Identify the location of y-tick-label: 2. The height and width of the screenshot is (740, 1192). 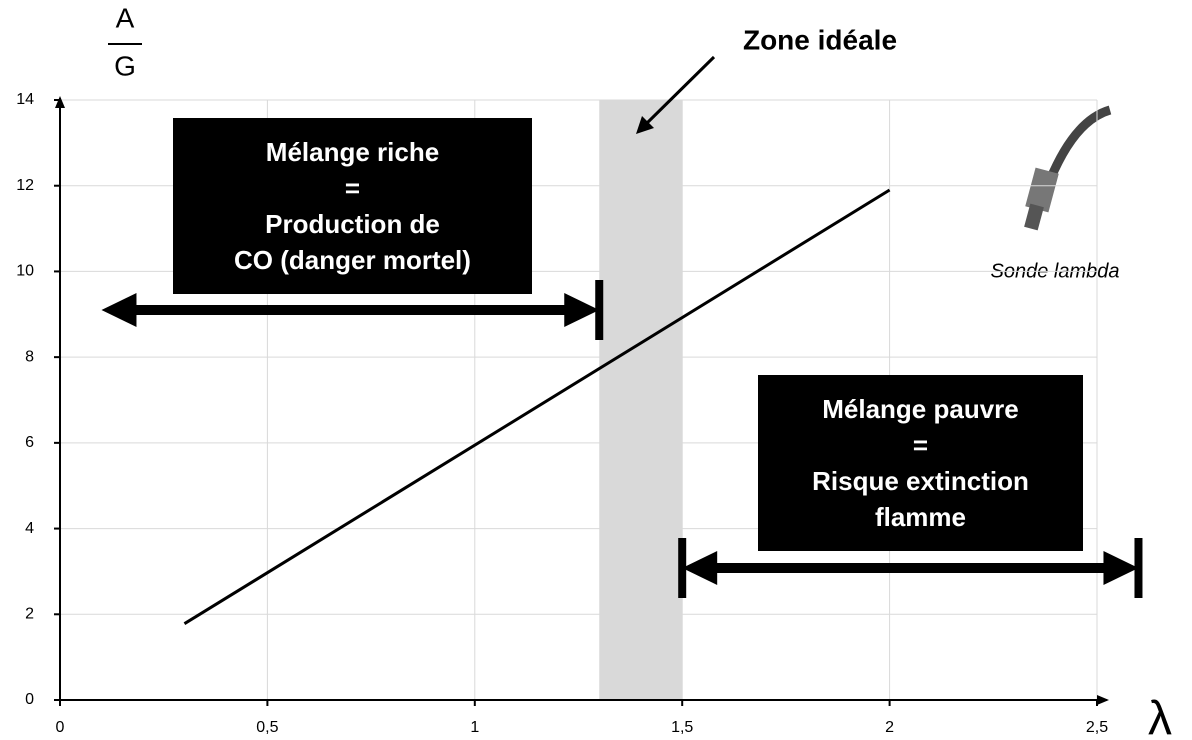
(29, 614).